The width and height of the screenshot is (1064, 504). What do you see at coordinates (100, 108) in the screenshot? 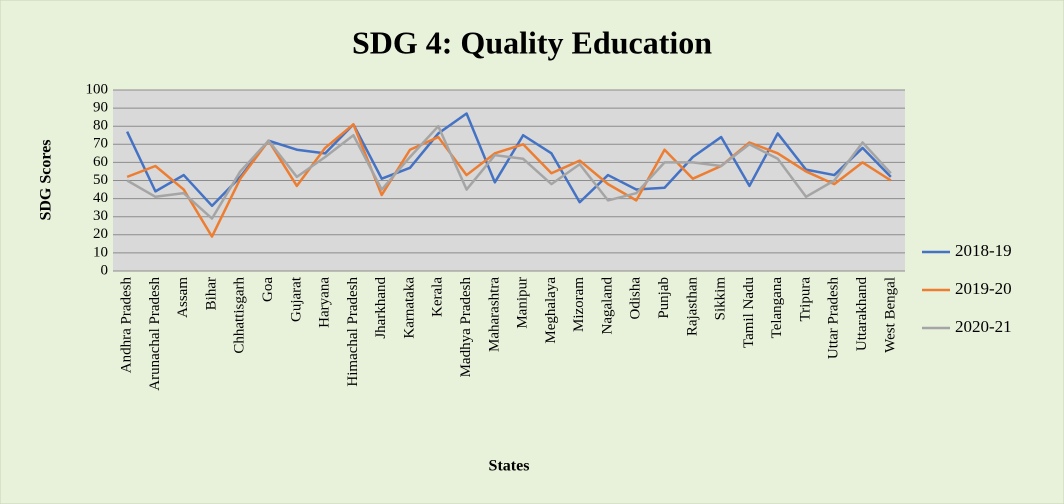
I see `y-tick-label: 90` at bounding box center [100, 108].